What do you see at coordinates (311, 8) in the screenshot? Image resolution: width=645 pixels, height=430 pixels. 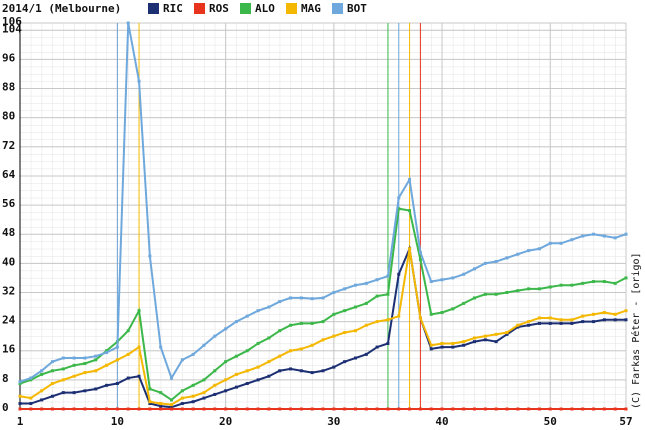 I see `legend-label: MAG` at bounding box center [311, 8].